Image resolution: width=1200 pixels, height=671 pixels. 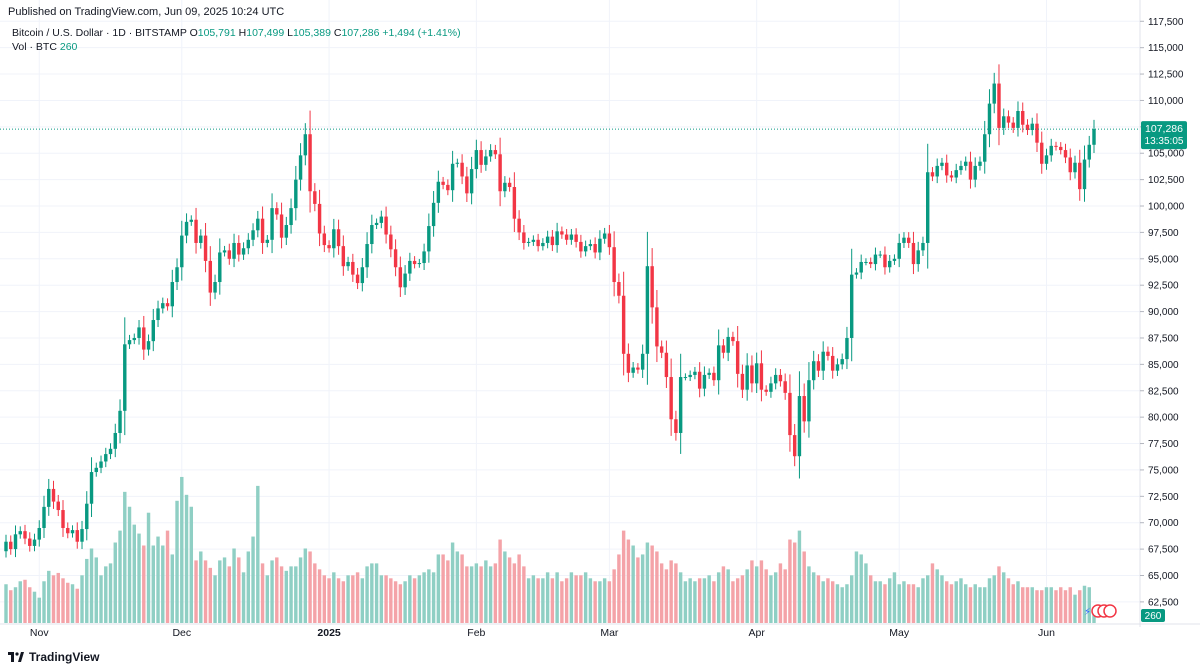 What do you see at coordinates (600, 631) in the screenshot?
I see `time-axis: Nov Dec 2025 Feb Mar Apr May Jun` at bounding box center [600, 631].